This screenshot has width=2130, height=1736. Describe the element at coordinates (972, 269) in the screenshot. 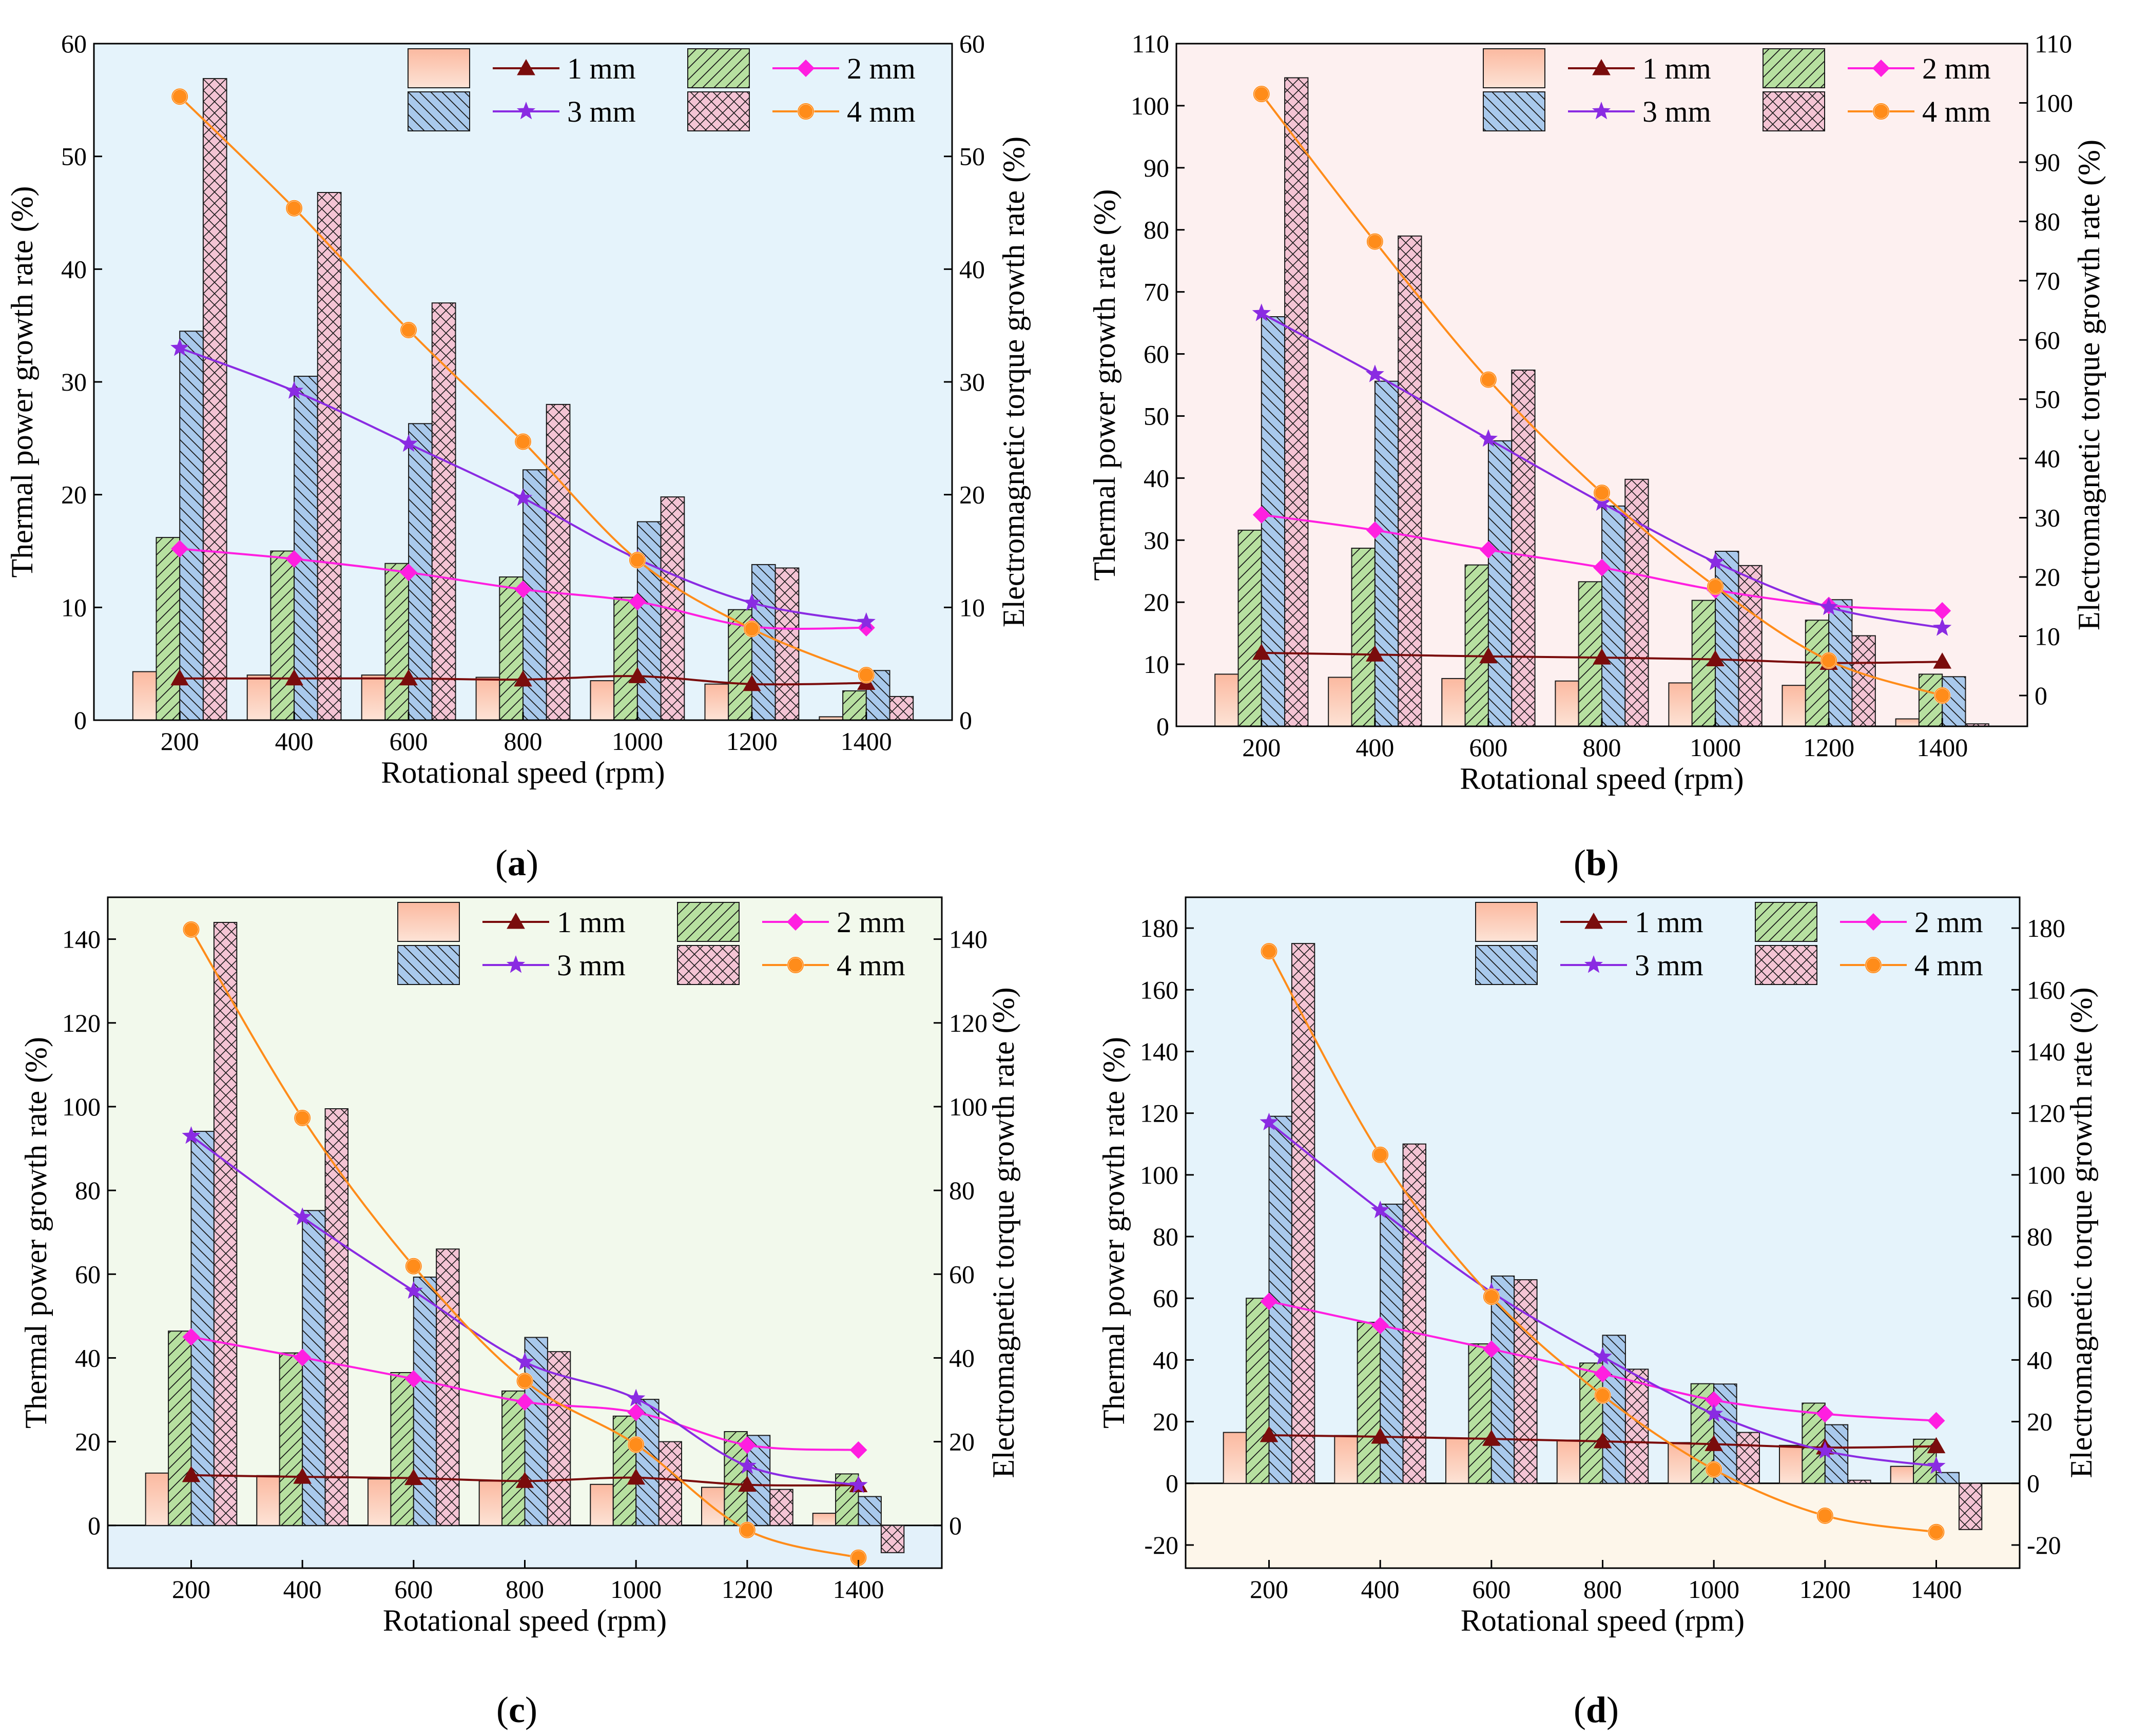

I see `tick-label-right-a: 40` at that location.